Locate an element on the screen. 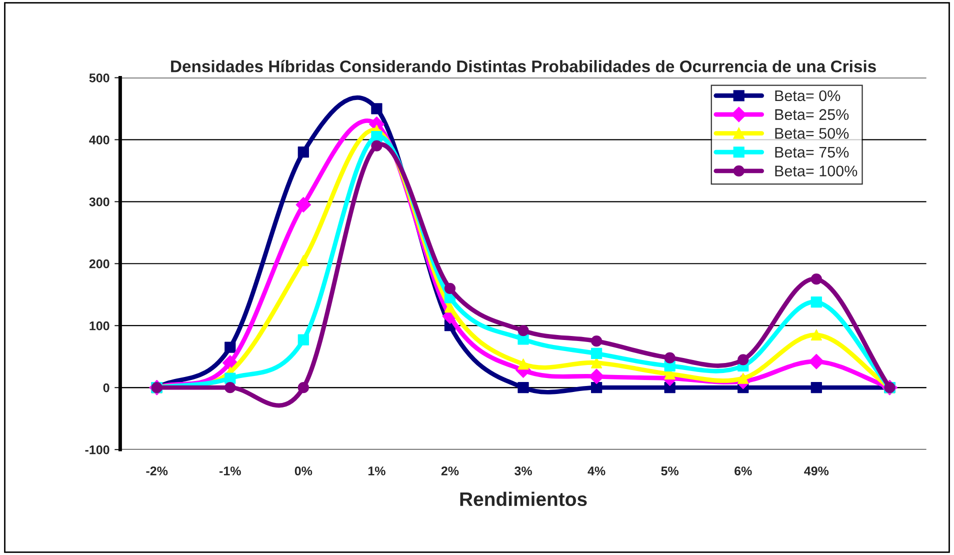  x-tick-label: -2% is located at coordinates (157, 471).